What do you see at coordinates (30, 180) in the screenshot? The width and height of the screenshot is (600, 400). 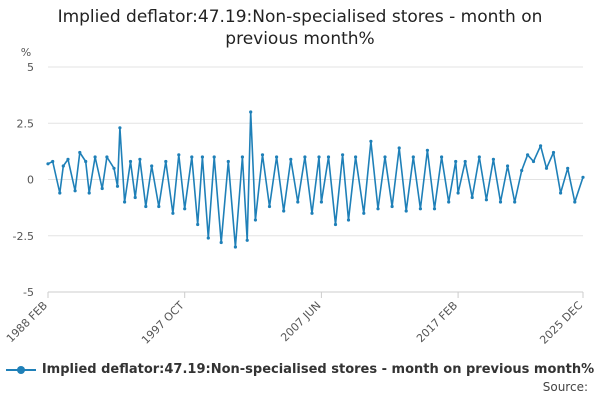 I see `y-tick-label: 0` at bounding box center [30, 180].